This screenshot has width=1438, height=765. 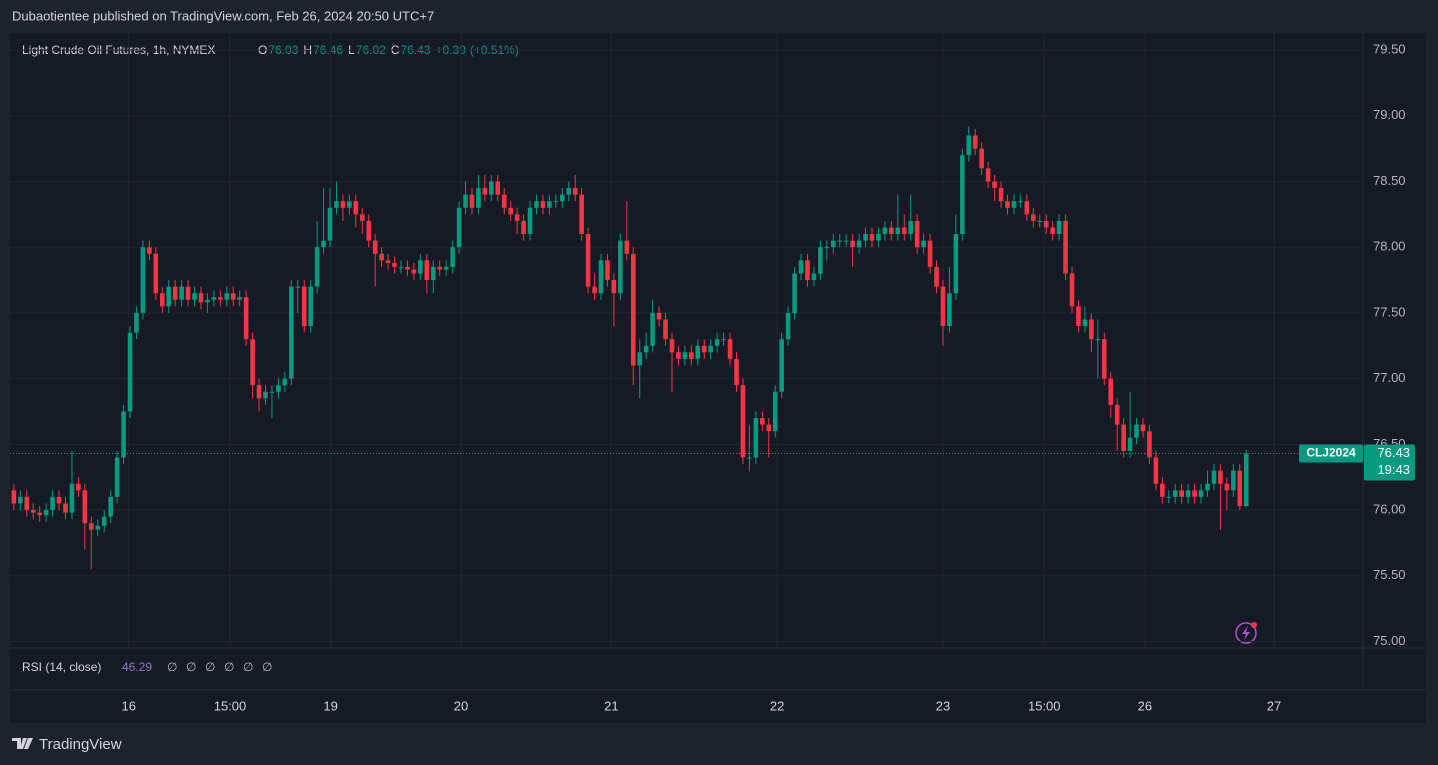 I want to click on tv-logo: TradingView, so click(x=67, y=744).